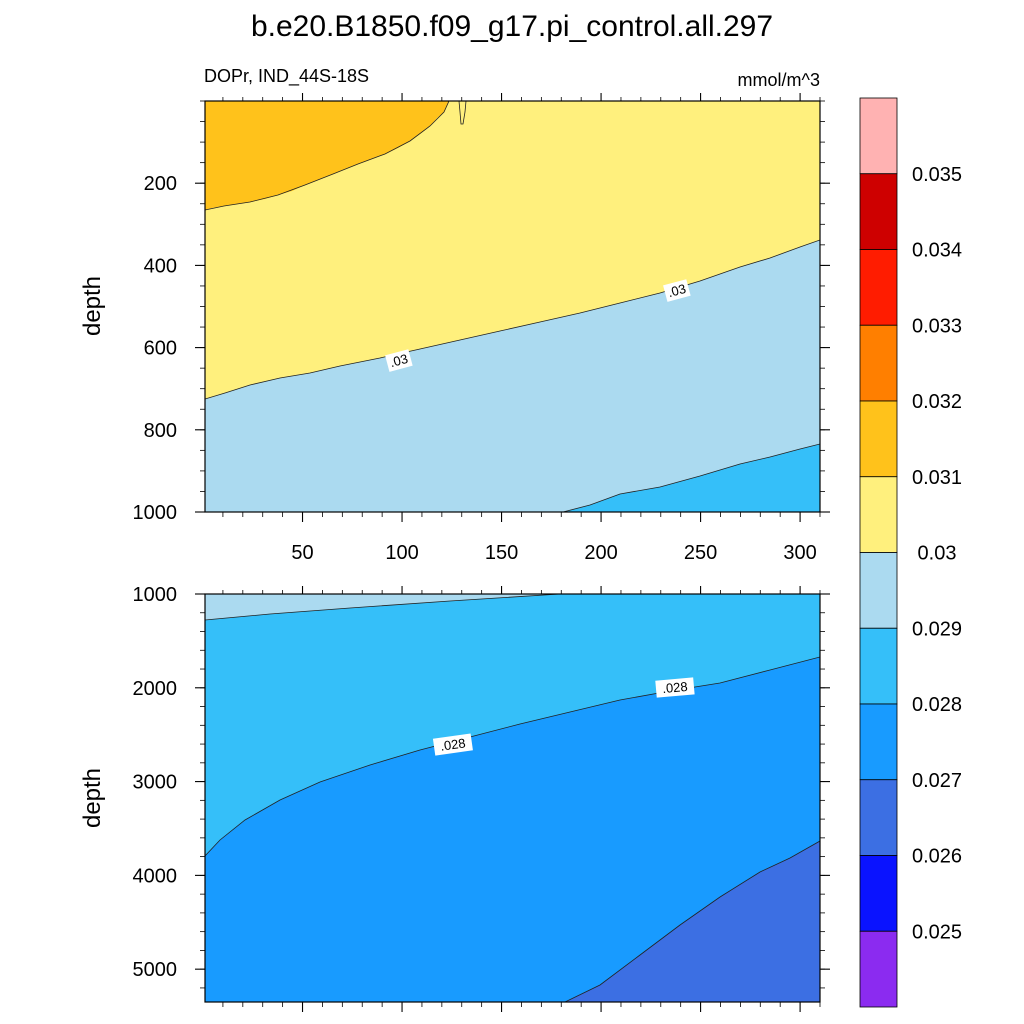 The width and height of the screenshot is (1024, 1024). What do you see at coordinates (155, 970) in the screenshot?
I see `y-tick-label: 5000` at bounding box center [155, 970].